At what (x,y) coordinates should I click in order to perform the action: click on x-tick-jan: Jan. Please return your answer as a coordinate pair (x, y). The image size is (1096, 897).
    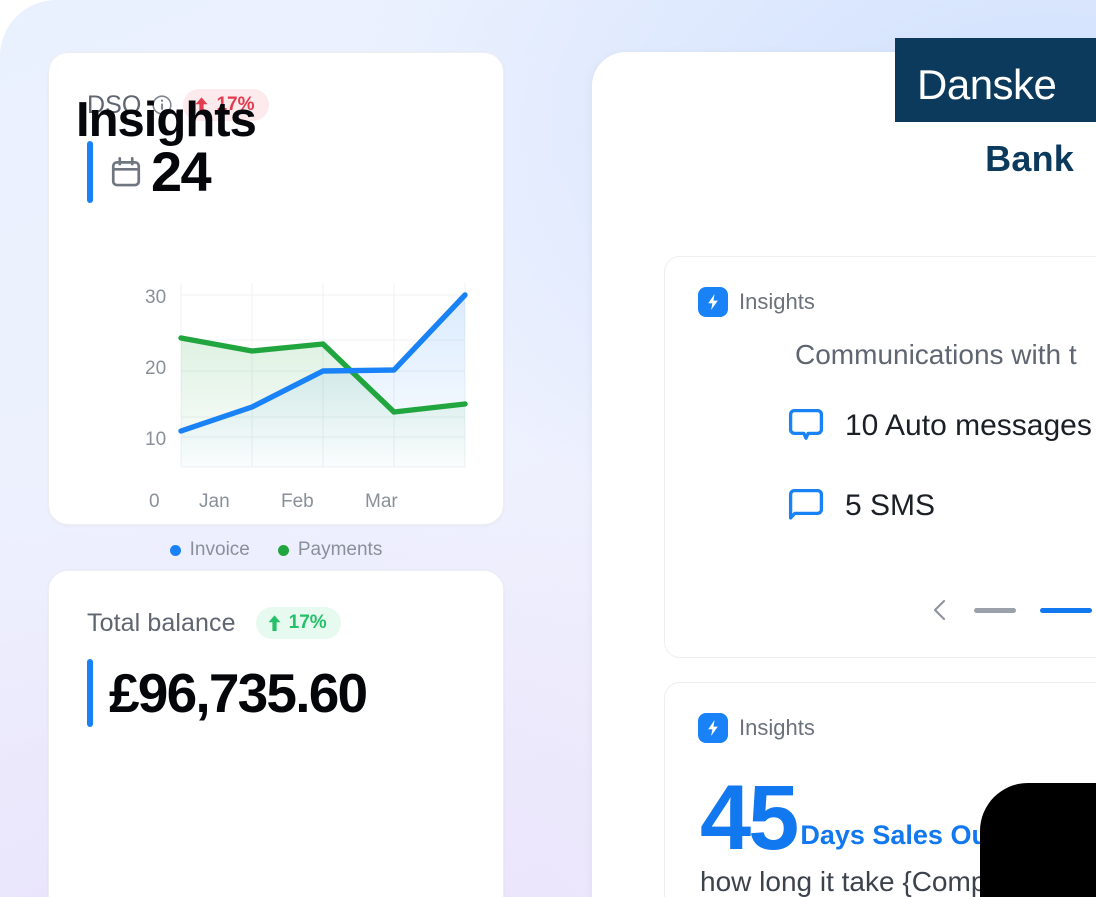
    Looking at the image, I should click on (214, 501).